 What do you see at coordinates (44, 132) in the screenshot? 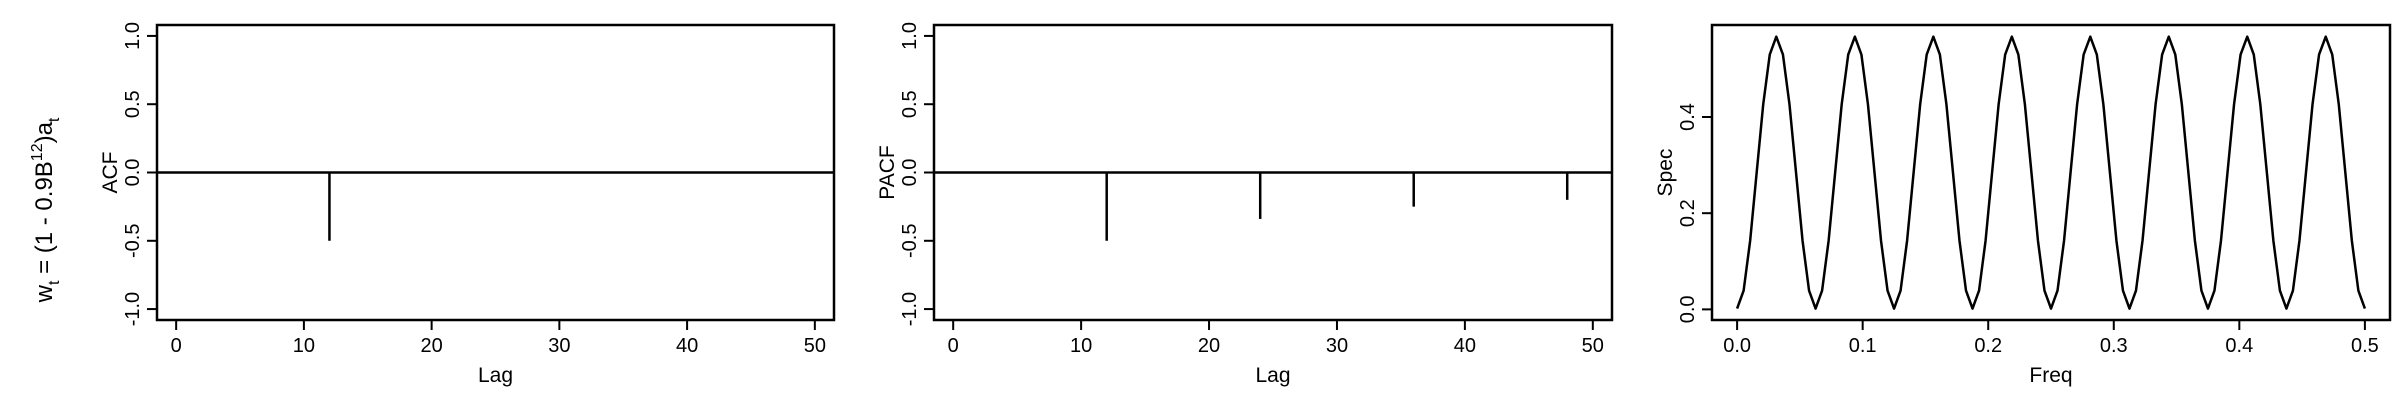
I see `row-label-tail: )a` at bounding box center [44, 132].